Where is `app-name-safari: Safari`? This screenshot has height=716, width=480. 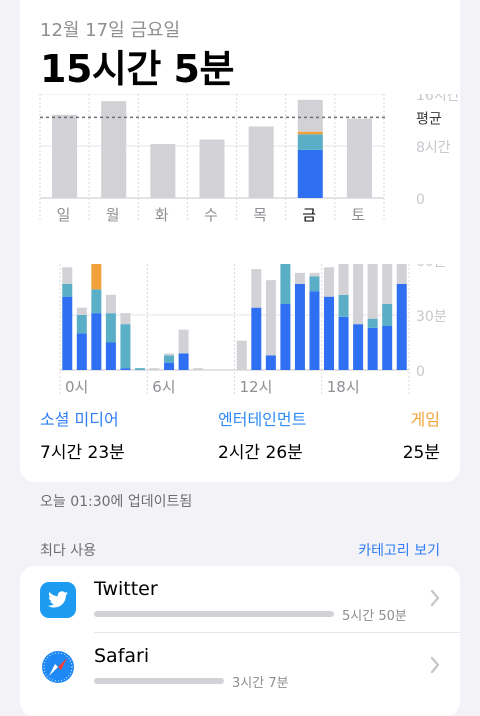
app-name-safari: Safari is located at coordinates (122, 656).